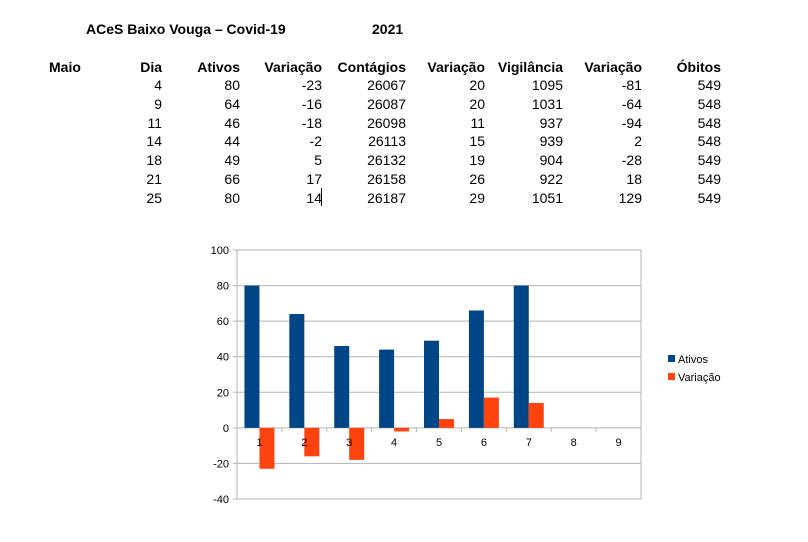 The image size is (808, 542). I want to click on legend-entry: Variação, so click(694, 378).